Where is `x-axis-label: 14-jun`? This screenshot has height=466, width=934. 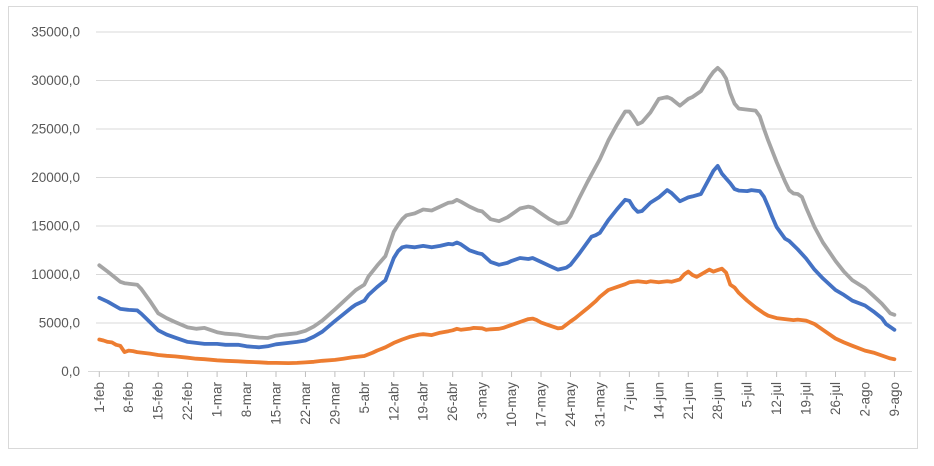 x-axis-label: 14-jun is located at coordinates (658, 401).